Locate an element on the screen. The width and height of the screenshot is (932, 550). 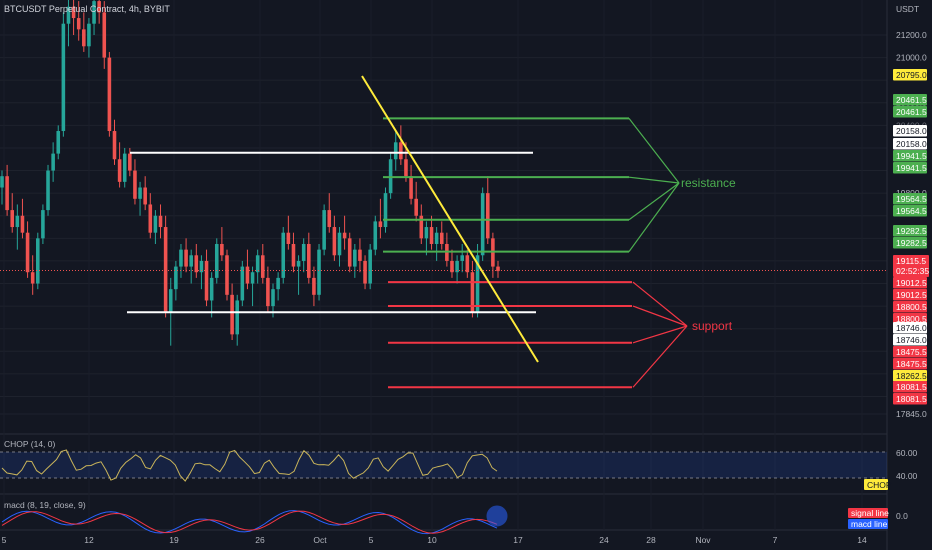
macd-title: macd (8, 19, close, 9) is located at coordinates (45, 505).